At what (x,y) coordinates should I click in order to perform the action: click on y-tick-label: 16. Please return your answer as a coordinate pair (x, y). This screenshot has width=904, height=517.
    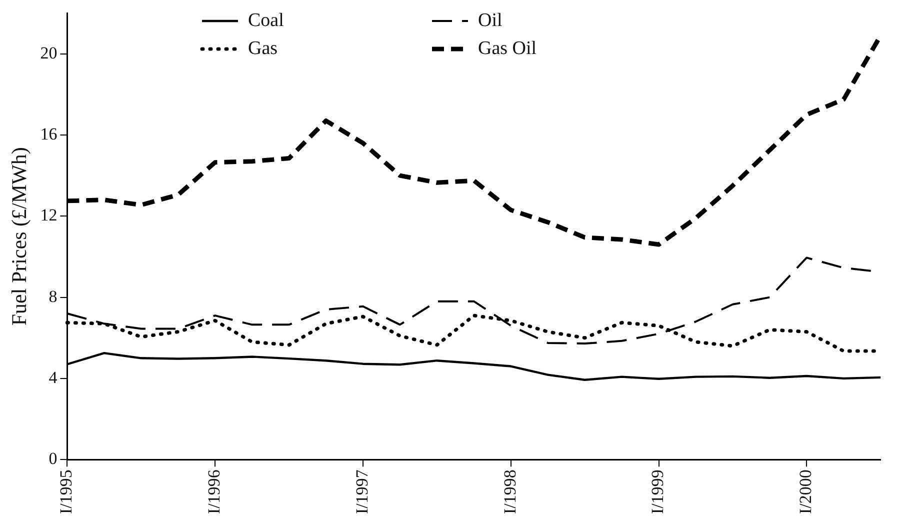
    Looking at the image, I should click on (49, 134).